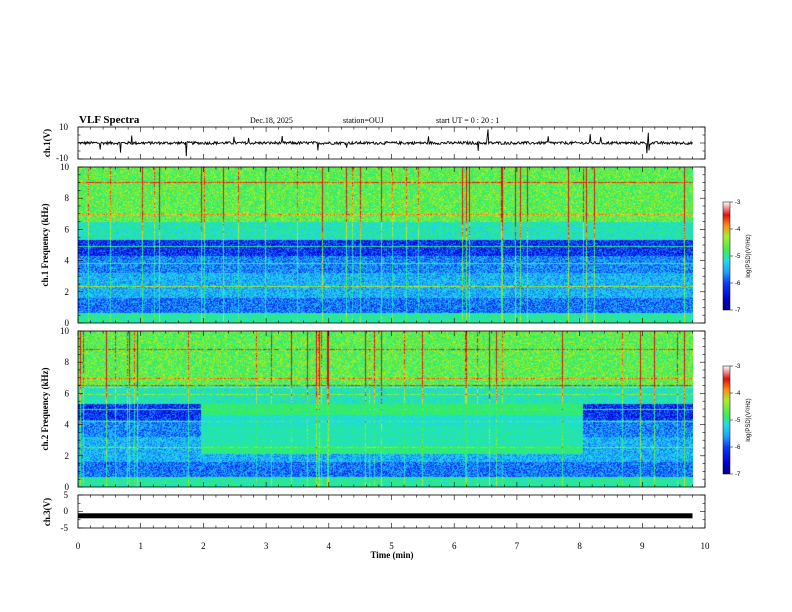  What do you see at coordinates (109, 120) in the screenshot?
I see `figure-title: VLF Spectra` at bounding box center [109, 120].